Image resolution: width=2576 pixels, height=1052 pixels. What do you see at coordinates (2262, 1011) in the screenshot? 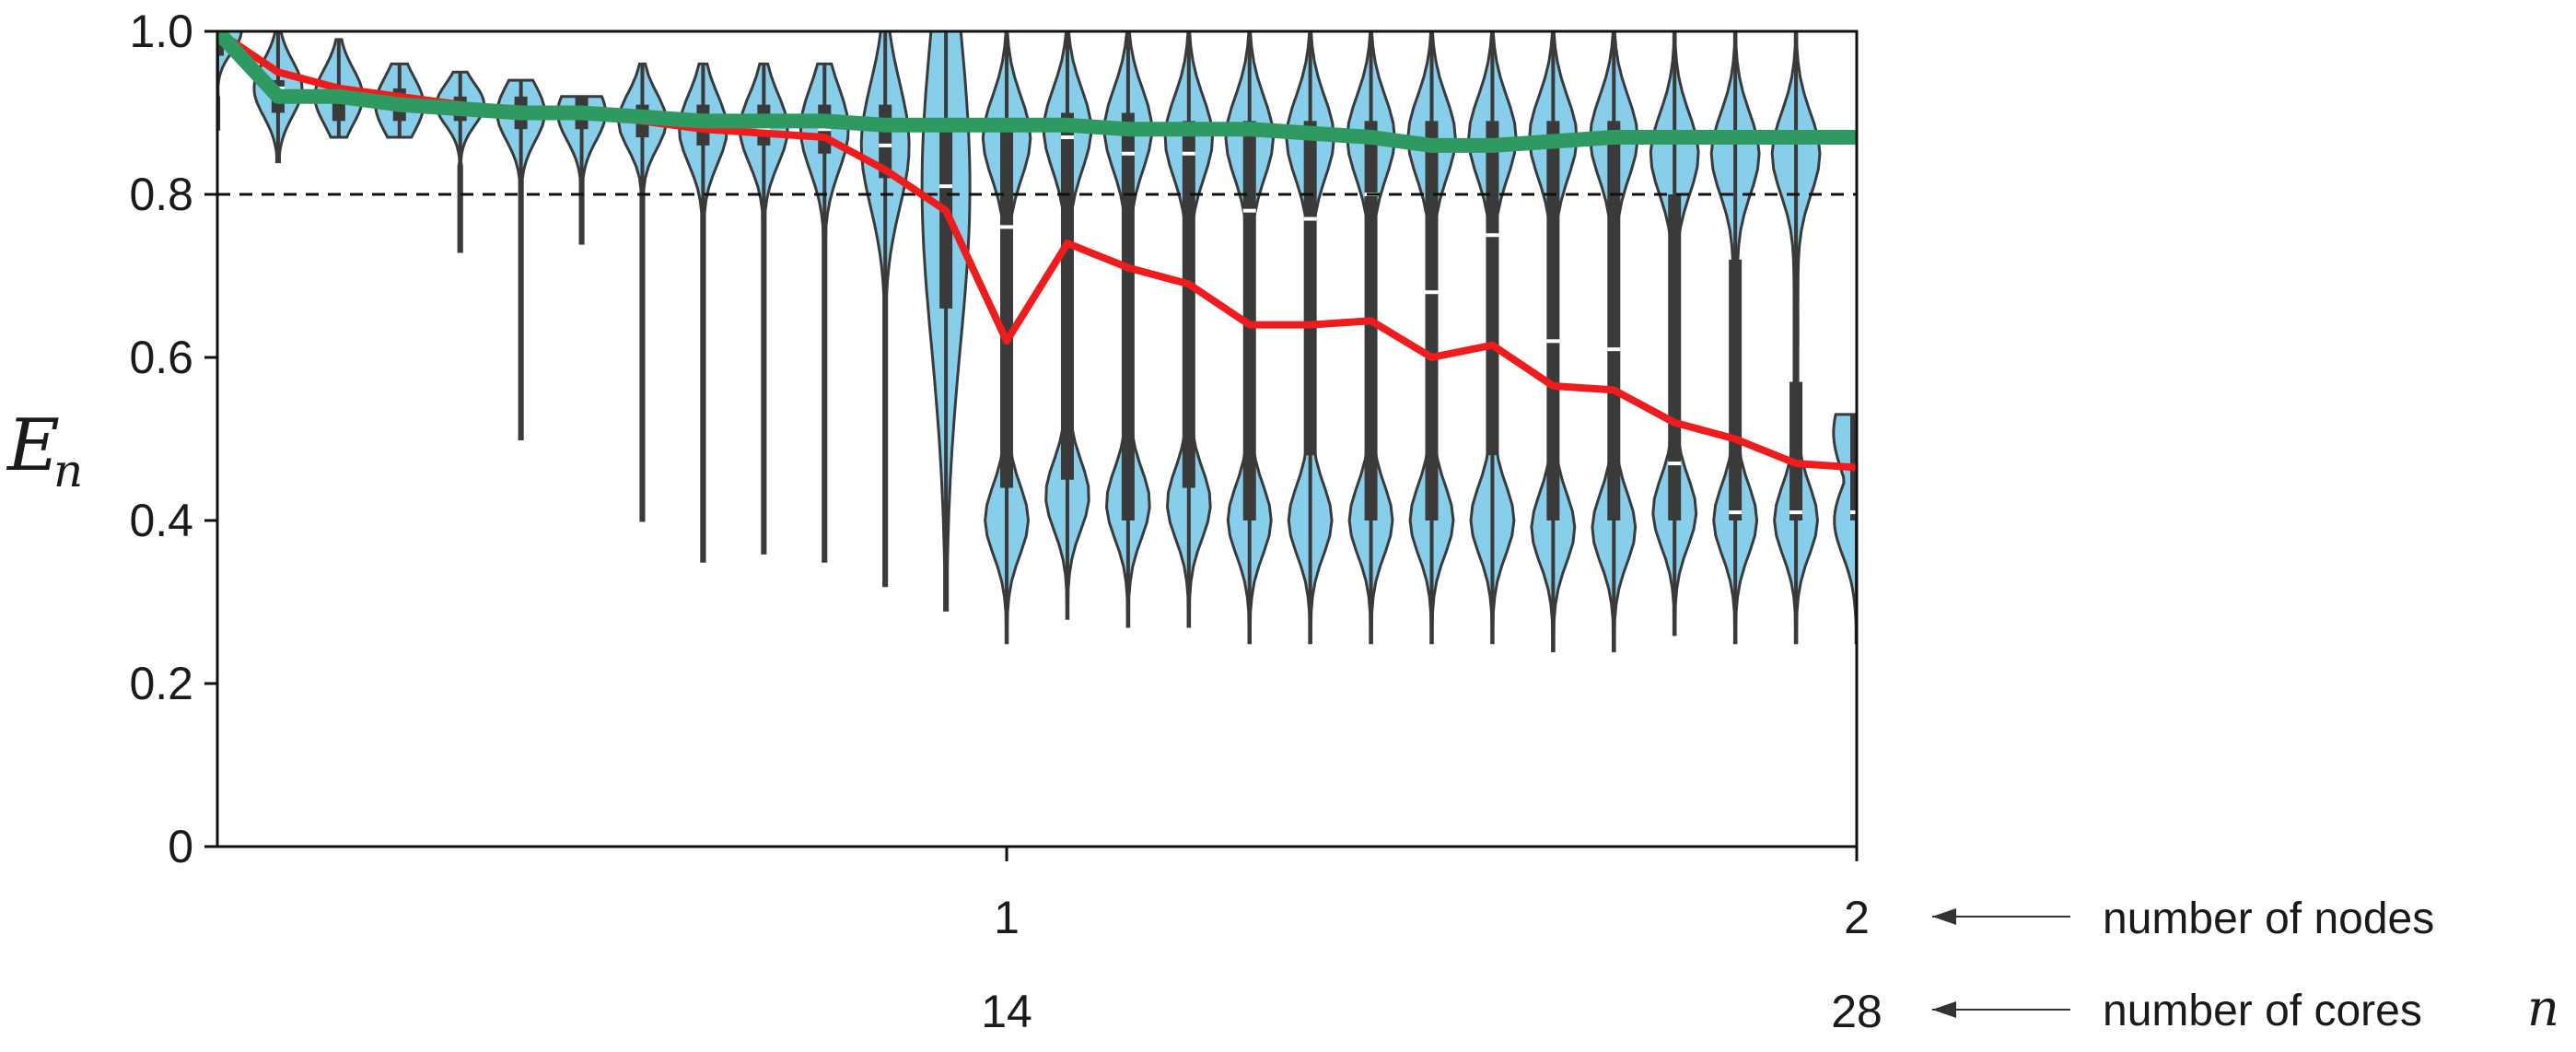
I see `cores-annotation: number of cores` at bounding box center [2262, 1011].